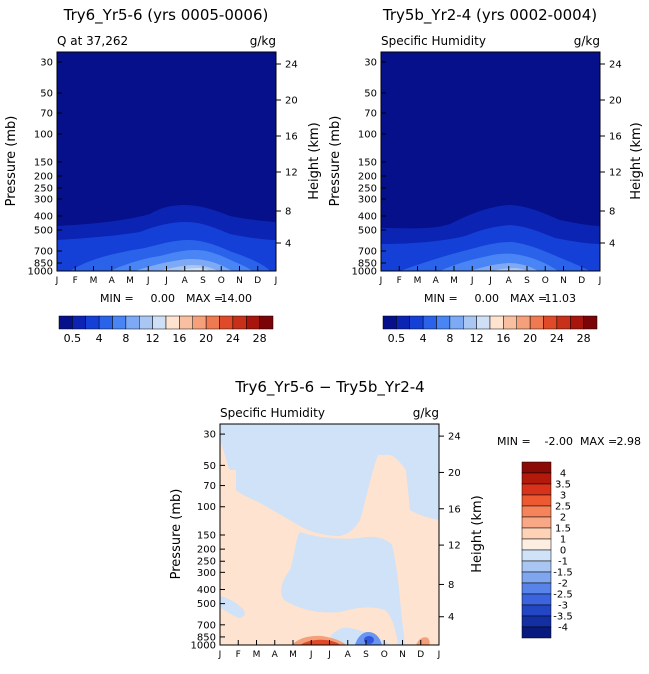  What do you see at coordinates (563, 518) in the screenshot?
I see `colorbar-label: 2` at bounding box center [563, 518].